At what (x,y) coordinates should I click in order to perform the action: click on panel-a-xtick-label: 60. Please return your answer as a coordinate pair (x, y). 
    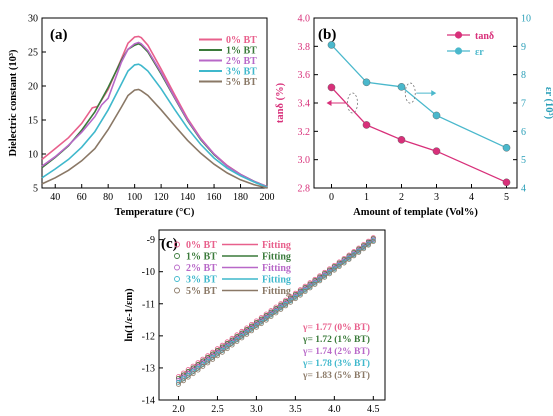
    Looking at the image, I should click on (82, 197).